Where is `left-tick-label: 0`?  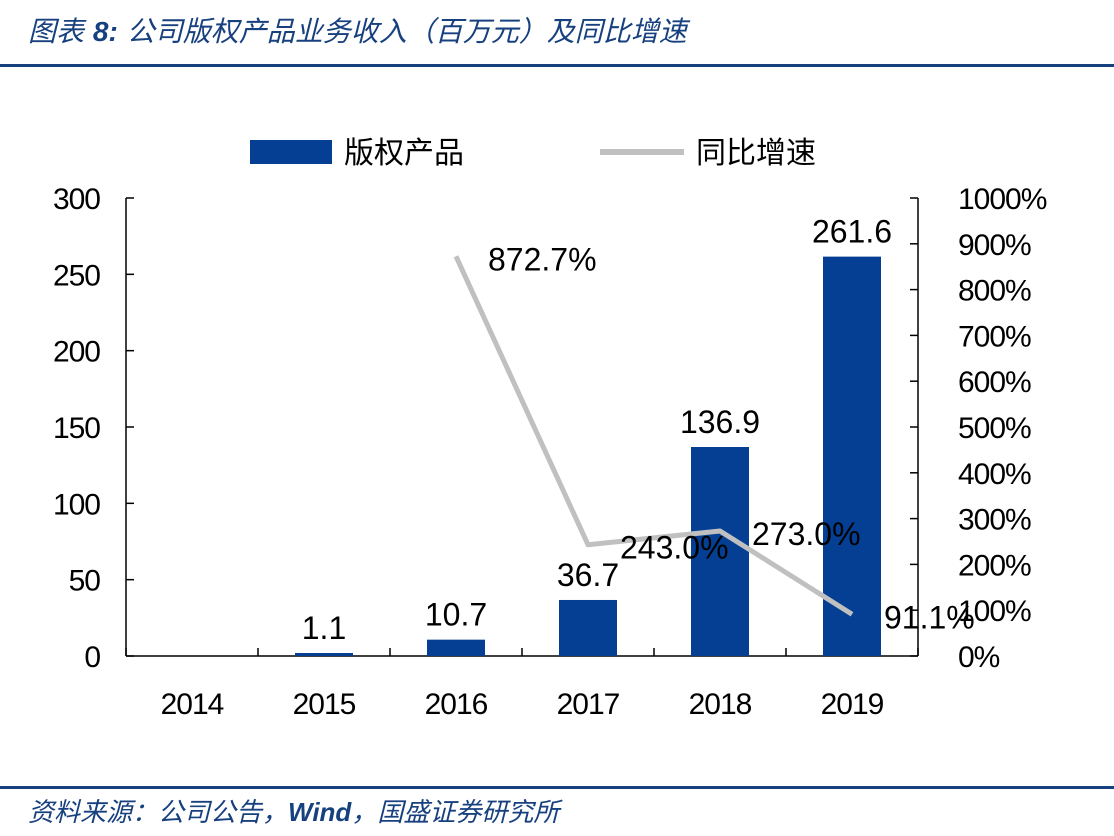 left-tick-label: 0 is located at coordinates (92, 657).